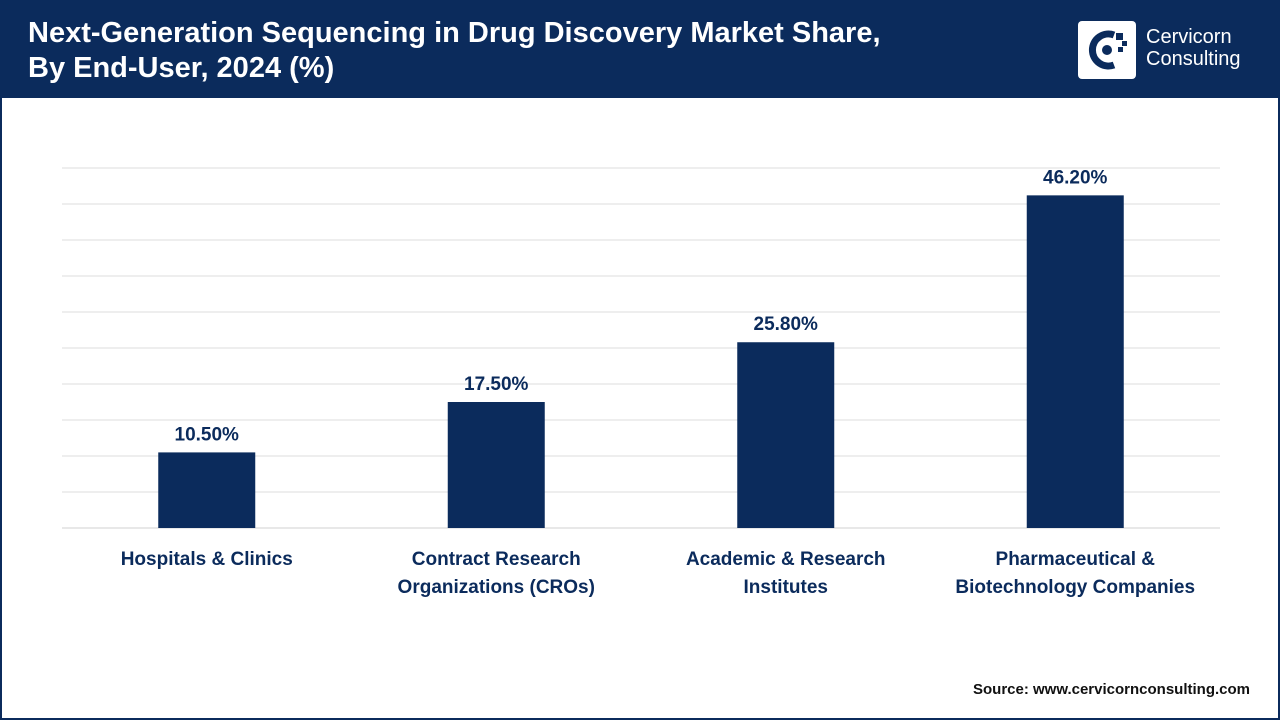 The height and width of the screenshot is (720, 1280). I want to click on data-label-0: 10.50%, so click(207, 434).